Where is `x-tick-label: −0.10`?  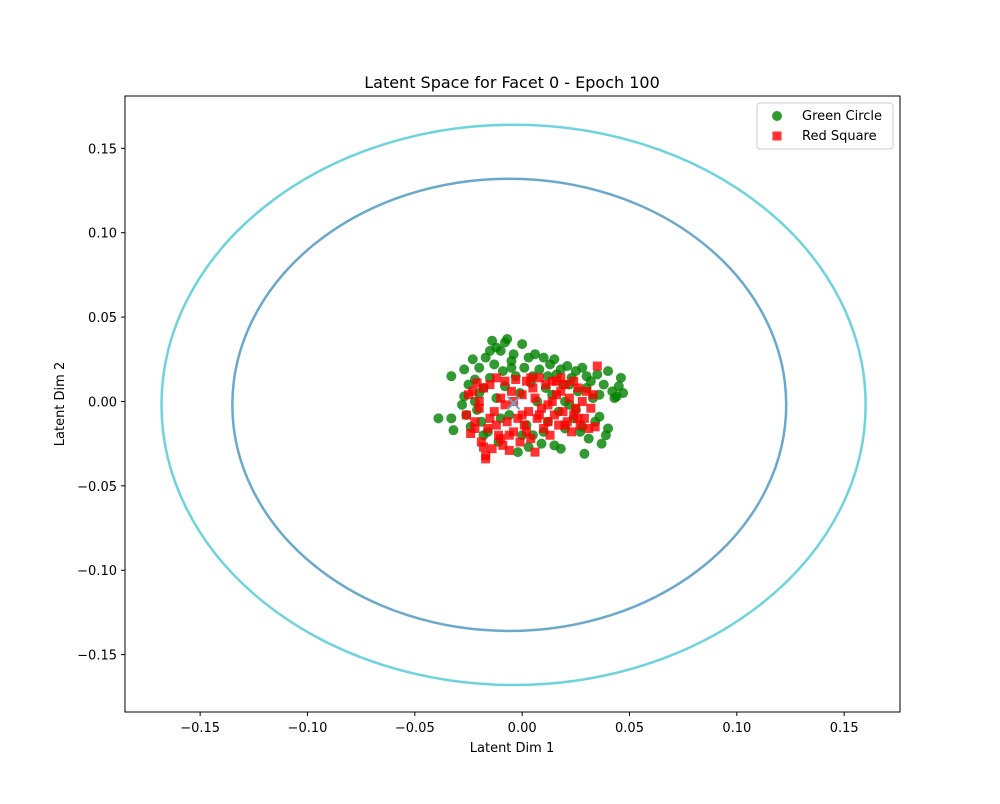 x-tick-label: −0.10 is located at coordinates (308, 728).